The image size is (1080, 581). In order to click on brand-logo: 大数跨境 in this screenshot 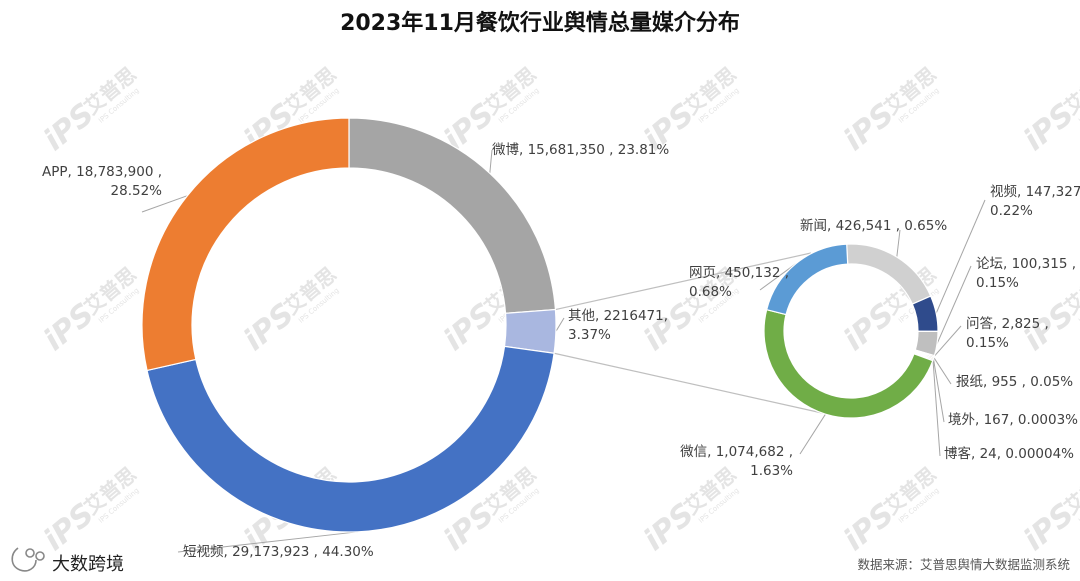, I will do `click(67, 561)`.